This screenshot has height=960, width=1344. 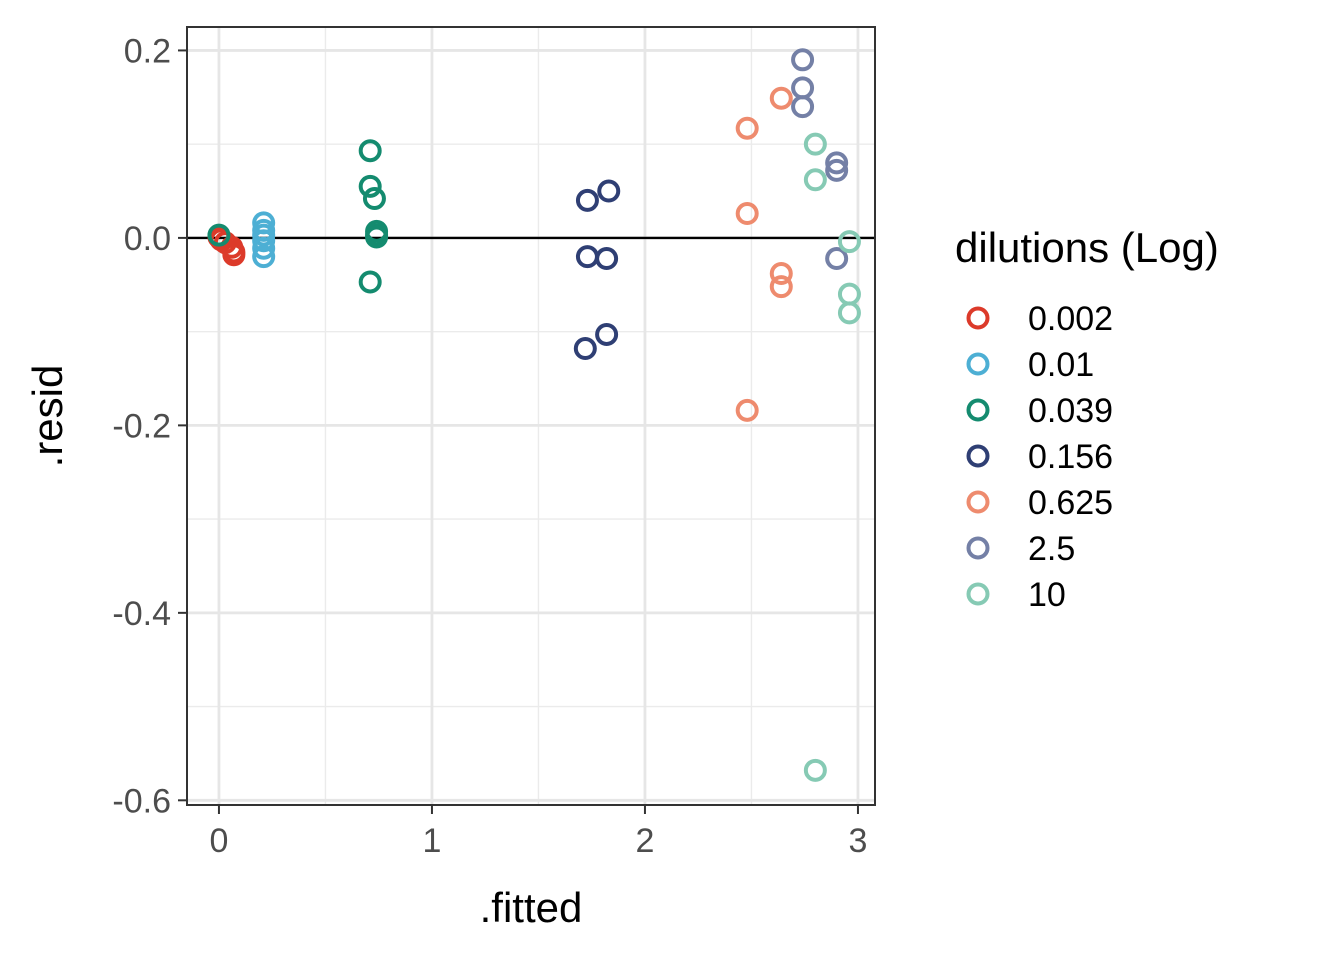 I want to click on y-axis: 0.2 0.0 -0.2 -0.4 -0.6, so click(x=149, y=426).